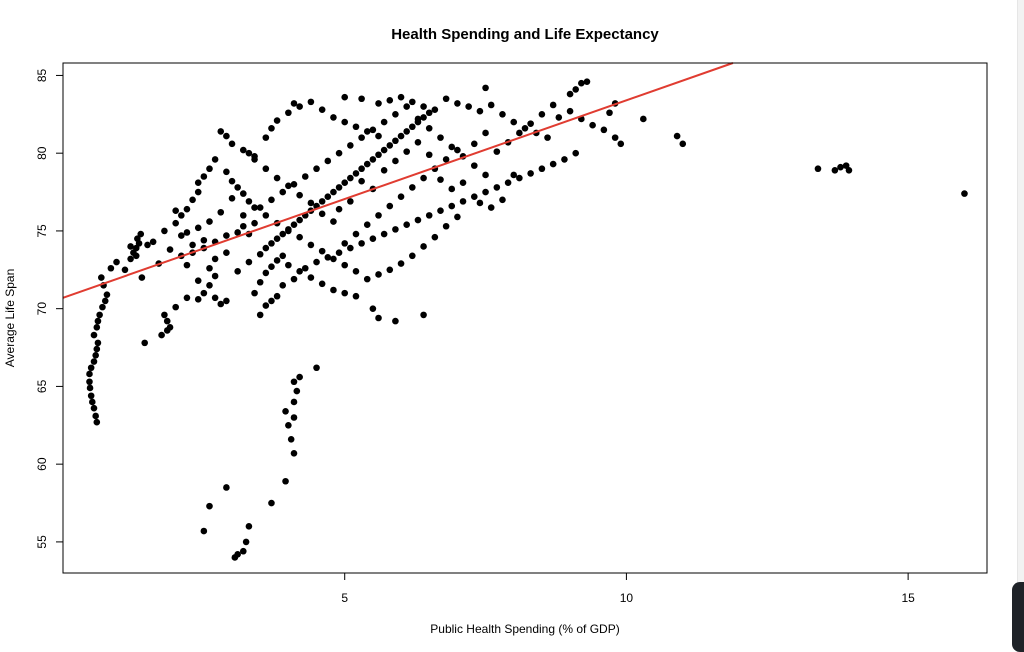 The height and width of the screenshot is (652, 1024). What do you see at coordinates (524, 629) in the screenshot?
I see `x-axis-label: Public Health Spending (% of GDP)` at bounding box center [524, 629].